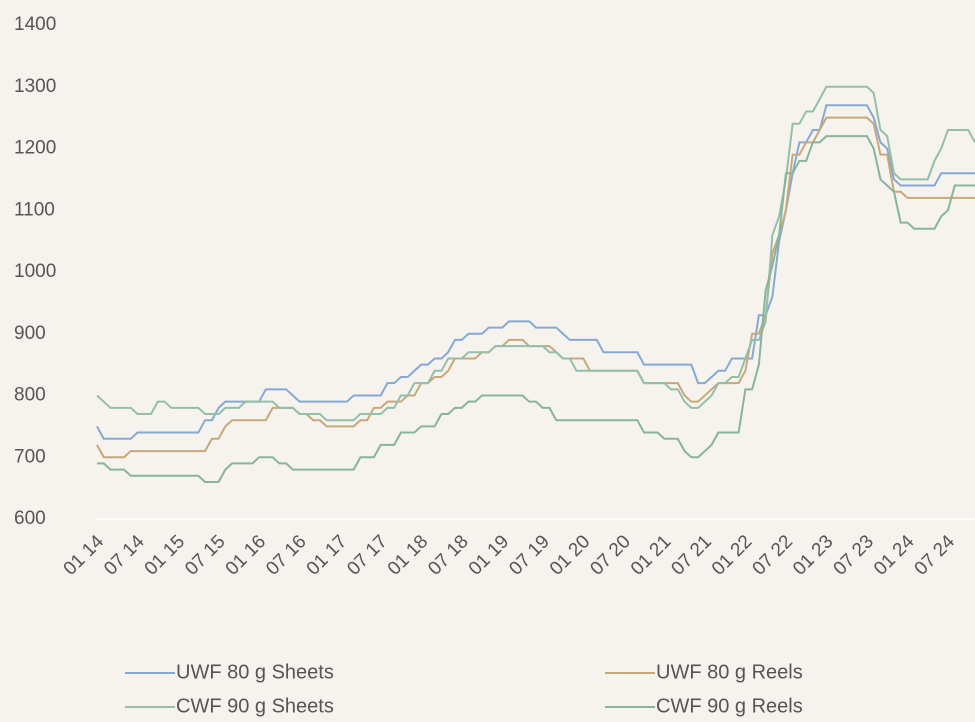 This screenshot has width=975, height=722. I want to click on x-tick-label: 07 18, so click(448, 555).